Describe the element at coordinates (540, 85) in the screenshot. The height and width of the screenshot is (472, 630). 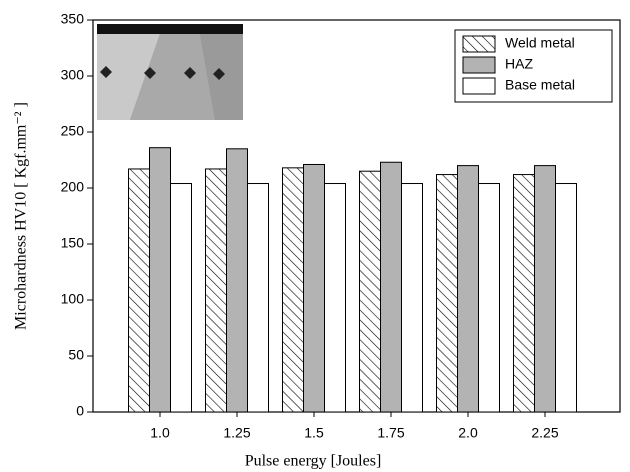
I see `legend-label: Base metal` at that location.